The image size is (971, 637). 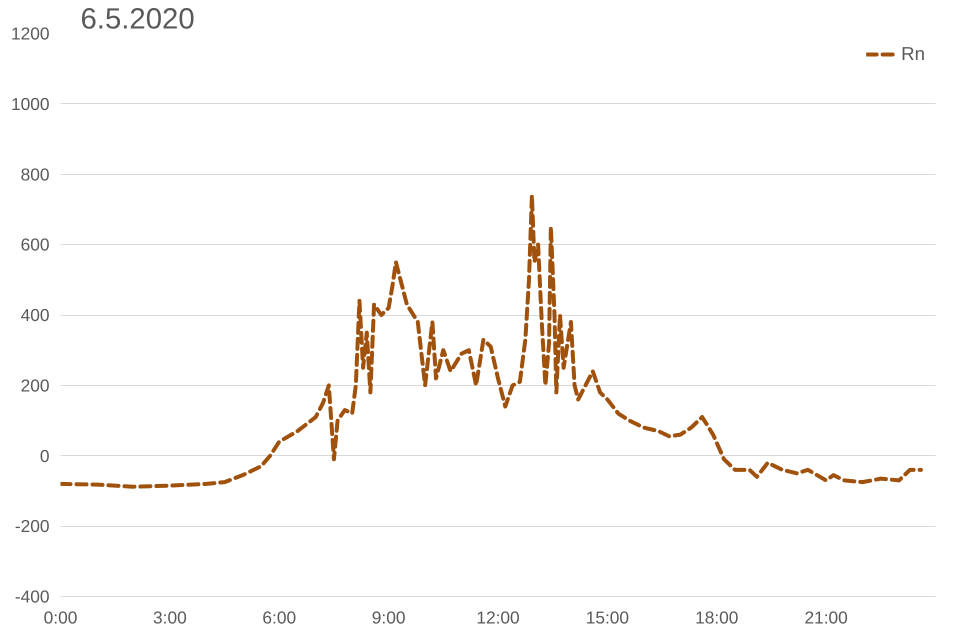 I want to click on y-tick-label: 0, so click(x=45, y=456).